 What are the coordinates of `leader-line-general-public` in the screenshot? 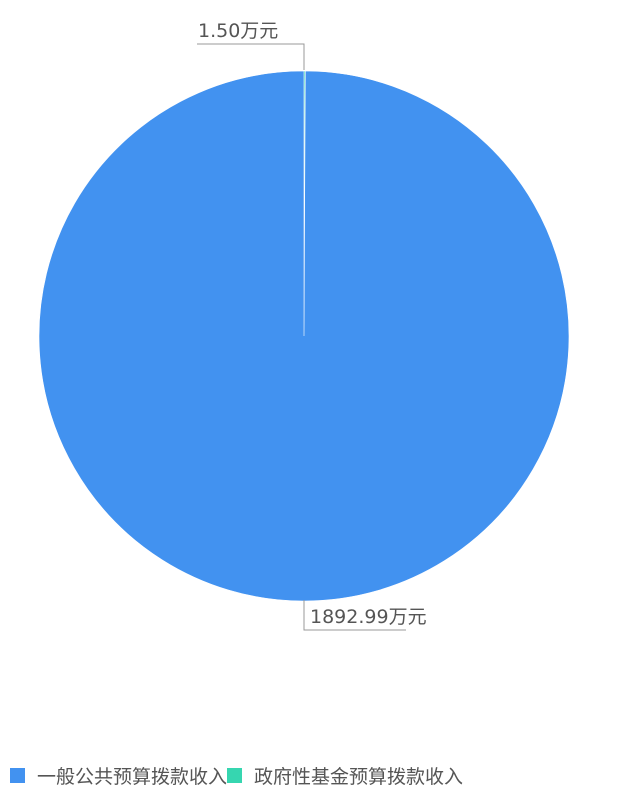 It's located at (354, 615).